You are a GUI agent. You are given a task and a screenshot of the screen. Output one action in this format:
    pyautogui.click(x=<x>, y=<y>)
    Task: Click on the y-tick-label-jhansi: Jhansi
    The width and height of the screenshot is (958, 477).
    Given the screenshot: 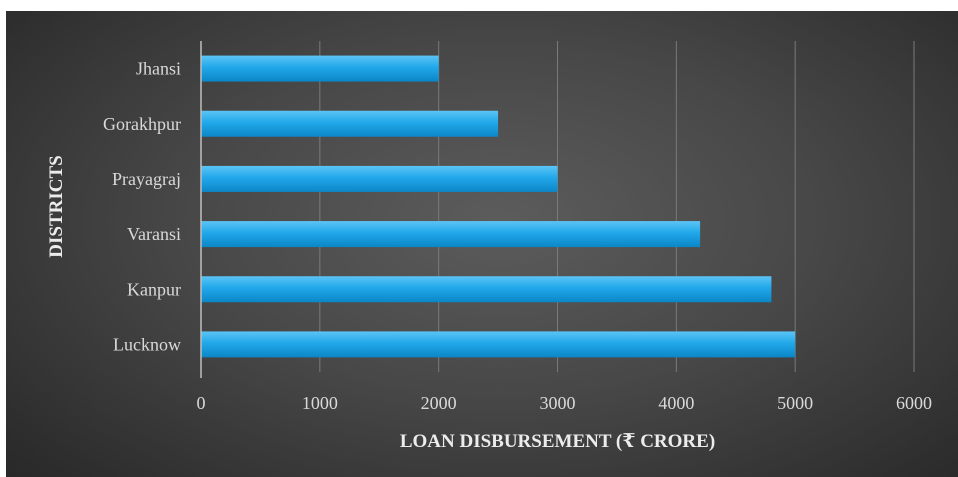 What is the action you would take?
    pyautogui.click(x=158, y=69)
    